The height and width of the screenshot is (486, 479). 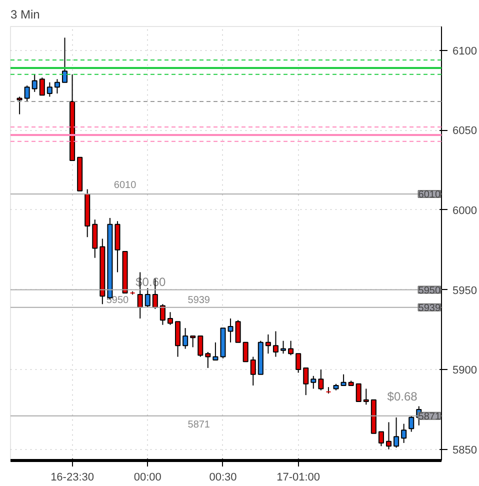 I want to click on annotation: 6010, so click(x=125, y=185).